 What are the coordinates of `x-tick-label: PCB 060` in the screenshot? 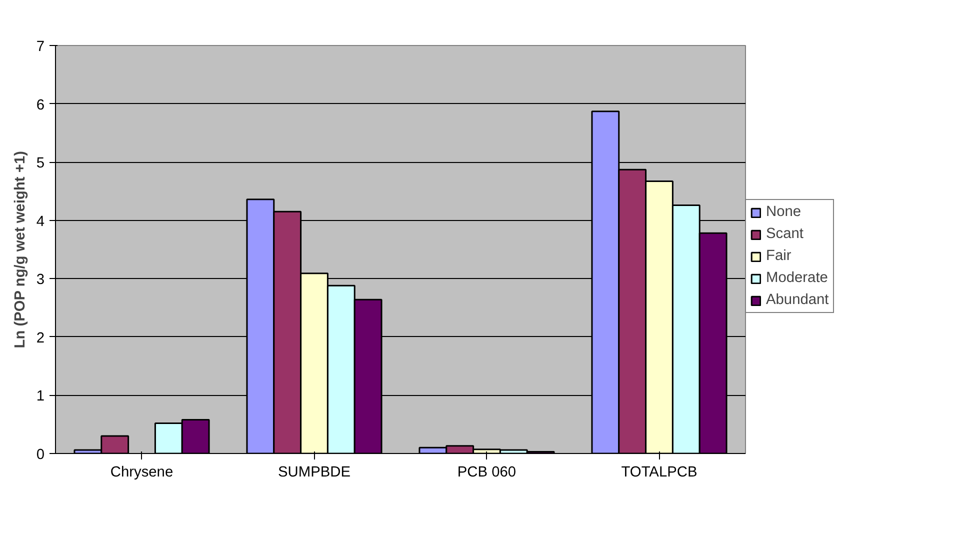 It's located at (486, 472).